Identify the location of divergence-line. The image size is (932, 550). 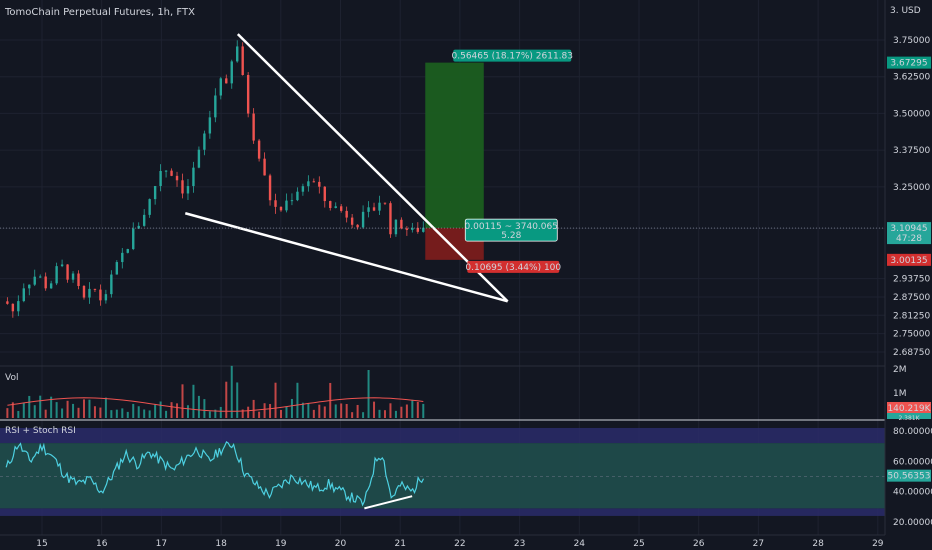
(388, 502).